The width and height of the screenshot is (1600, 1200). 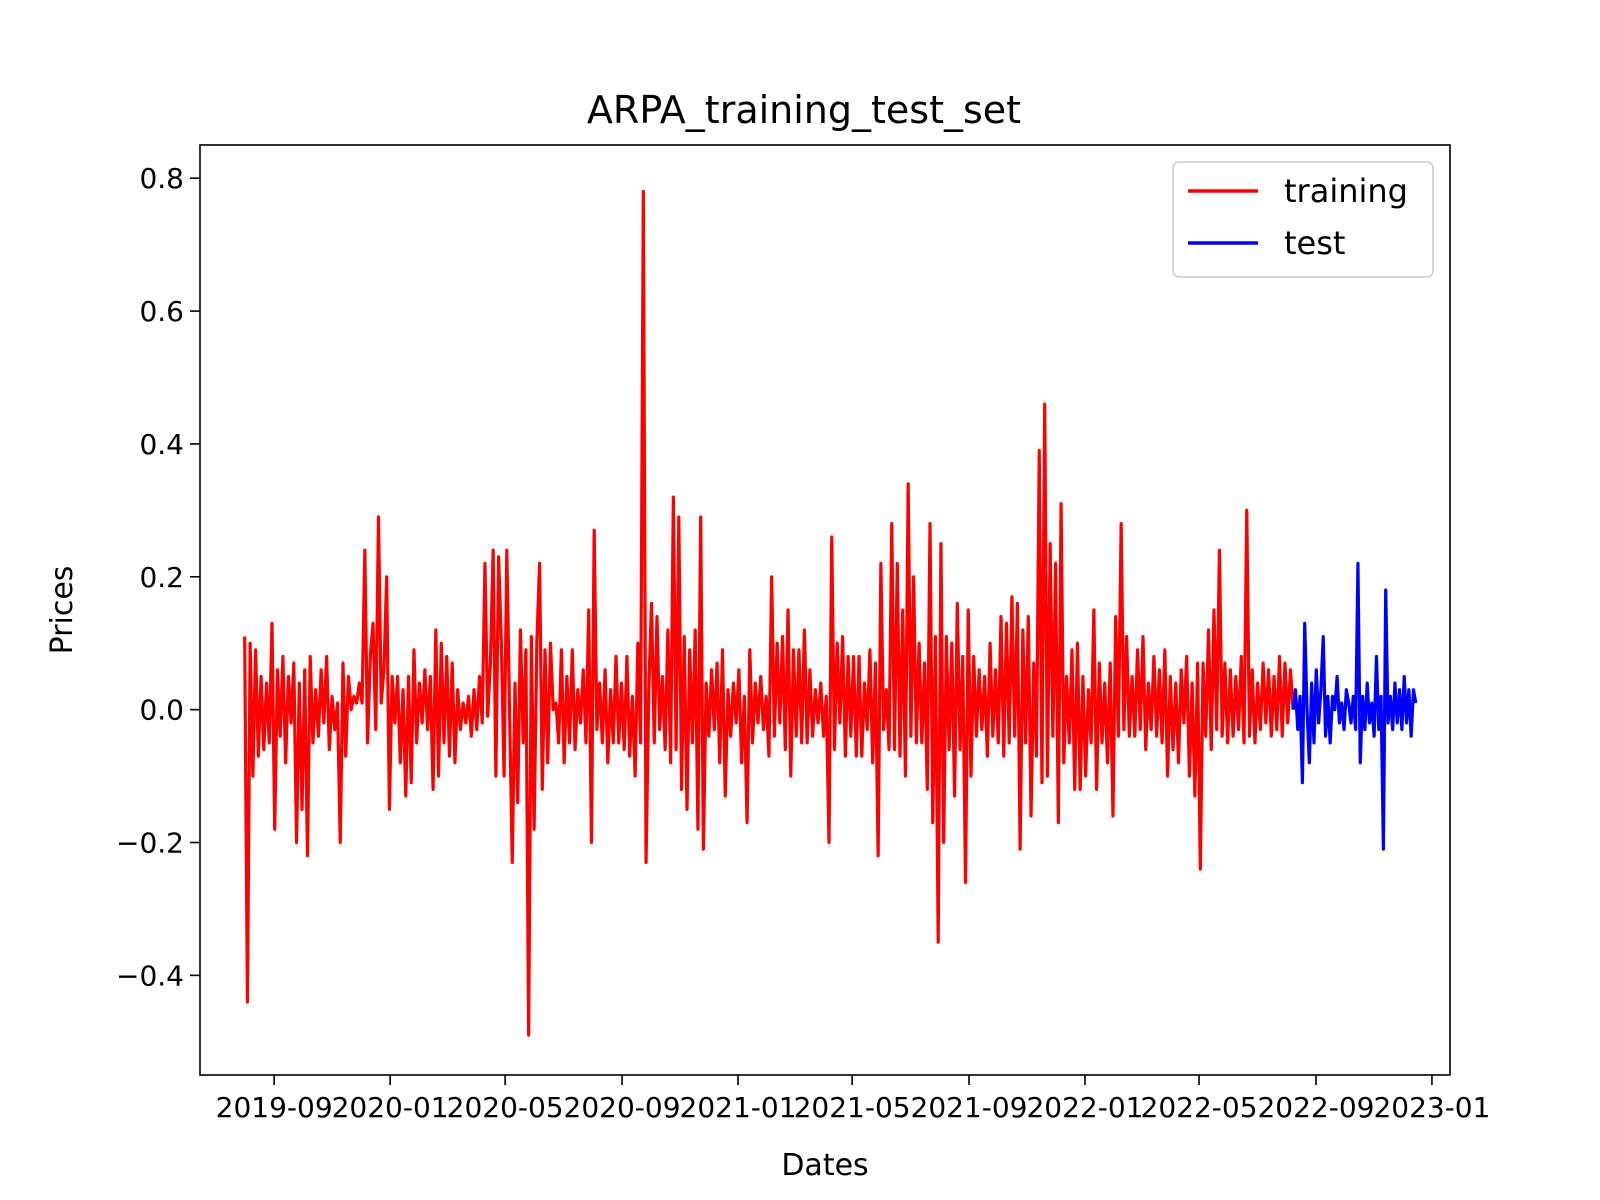 I want to click on series-line-test, so click(x=1354, y=706).